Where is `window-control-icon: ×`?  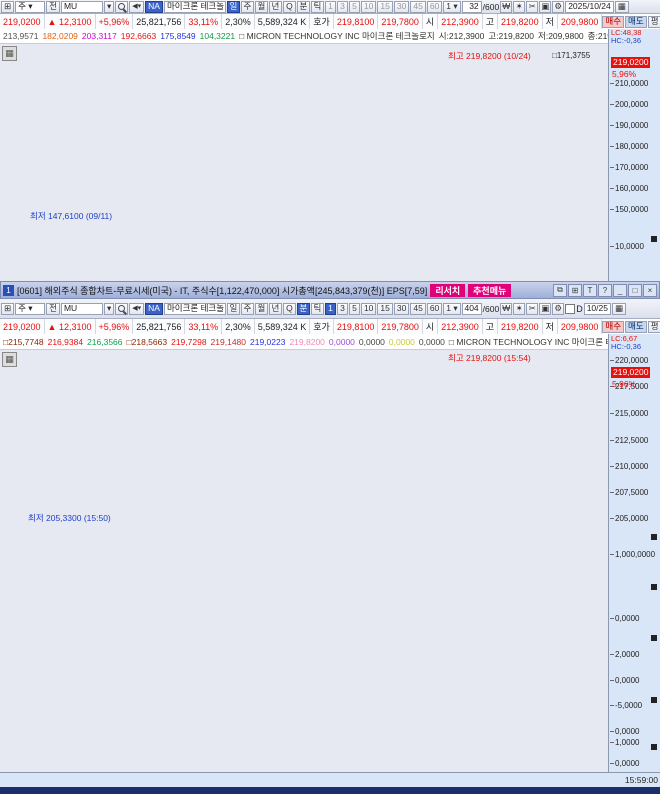
window-control-icon: × is located at coordinates (650, 290).